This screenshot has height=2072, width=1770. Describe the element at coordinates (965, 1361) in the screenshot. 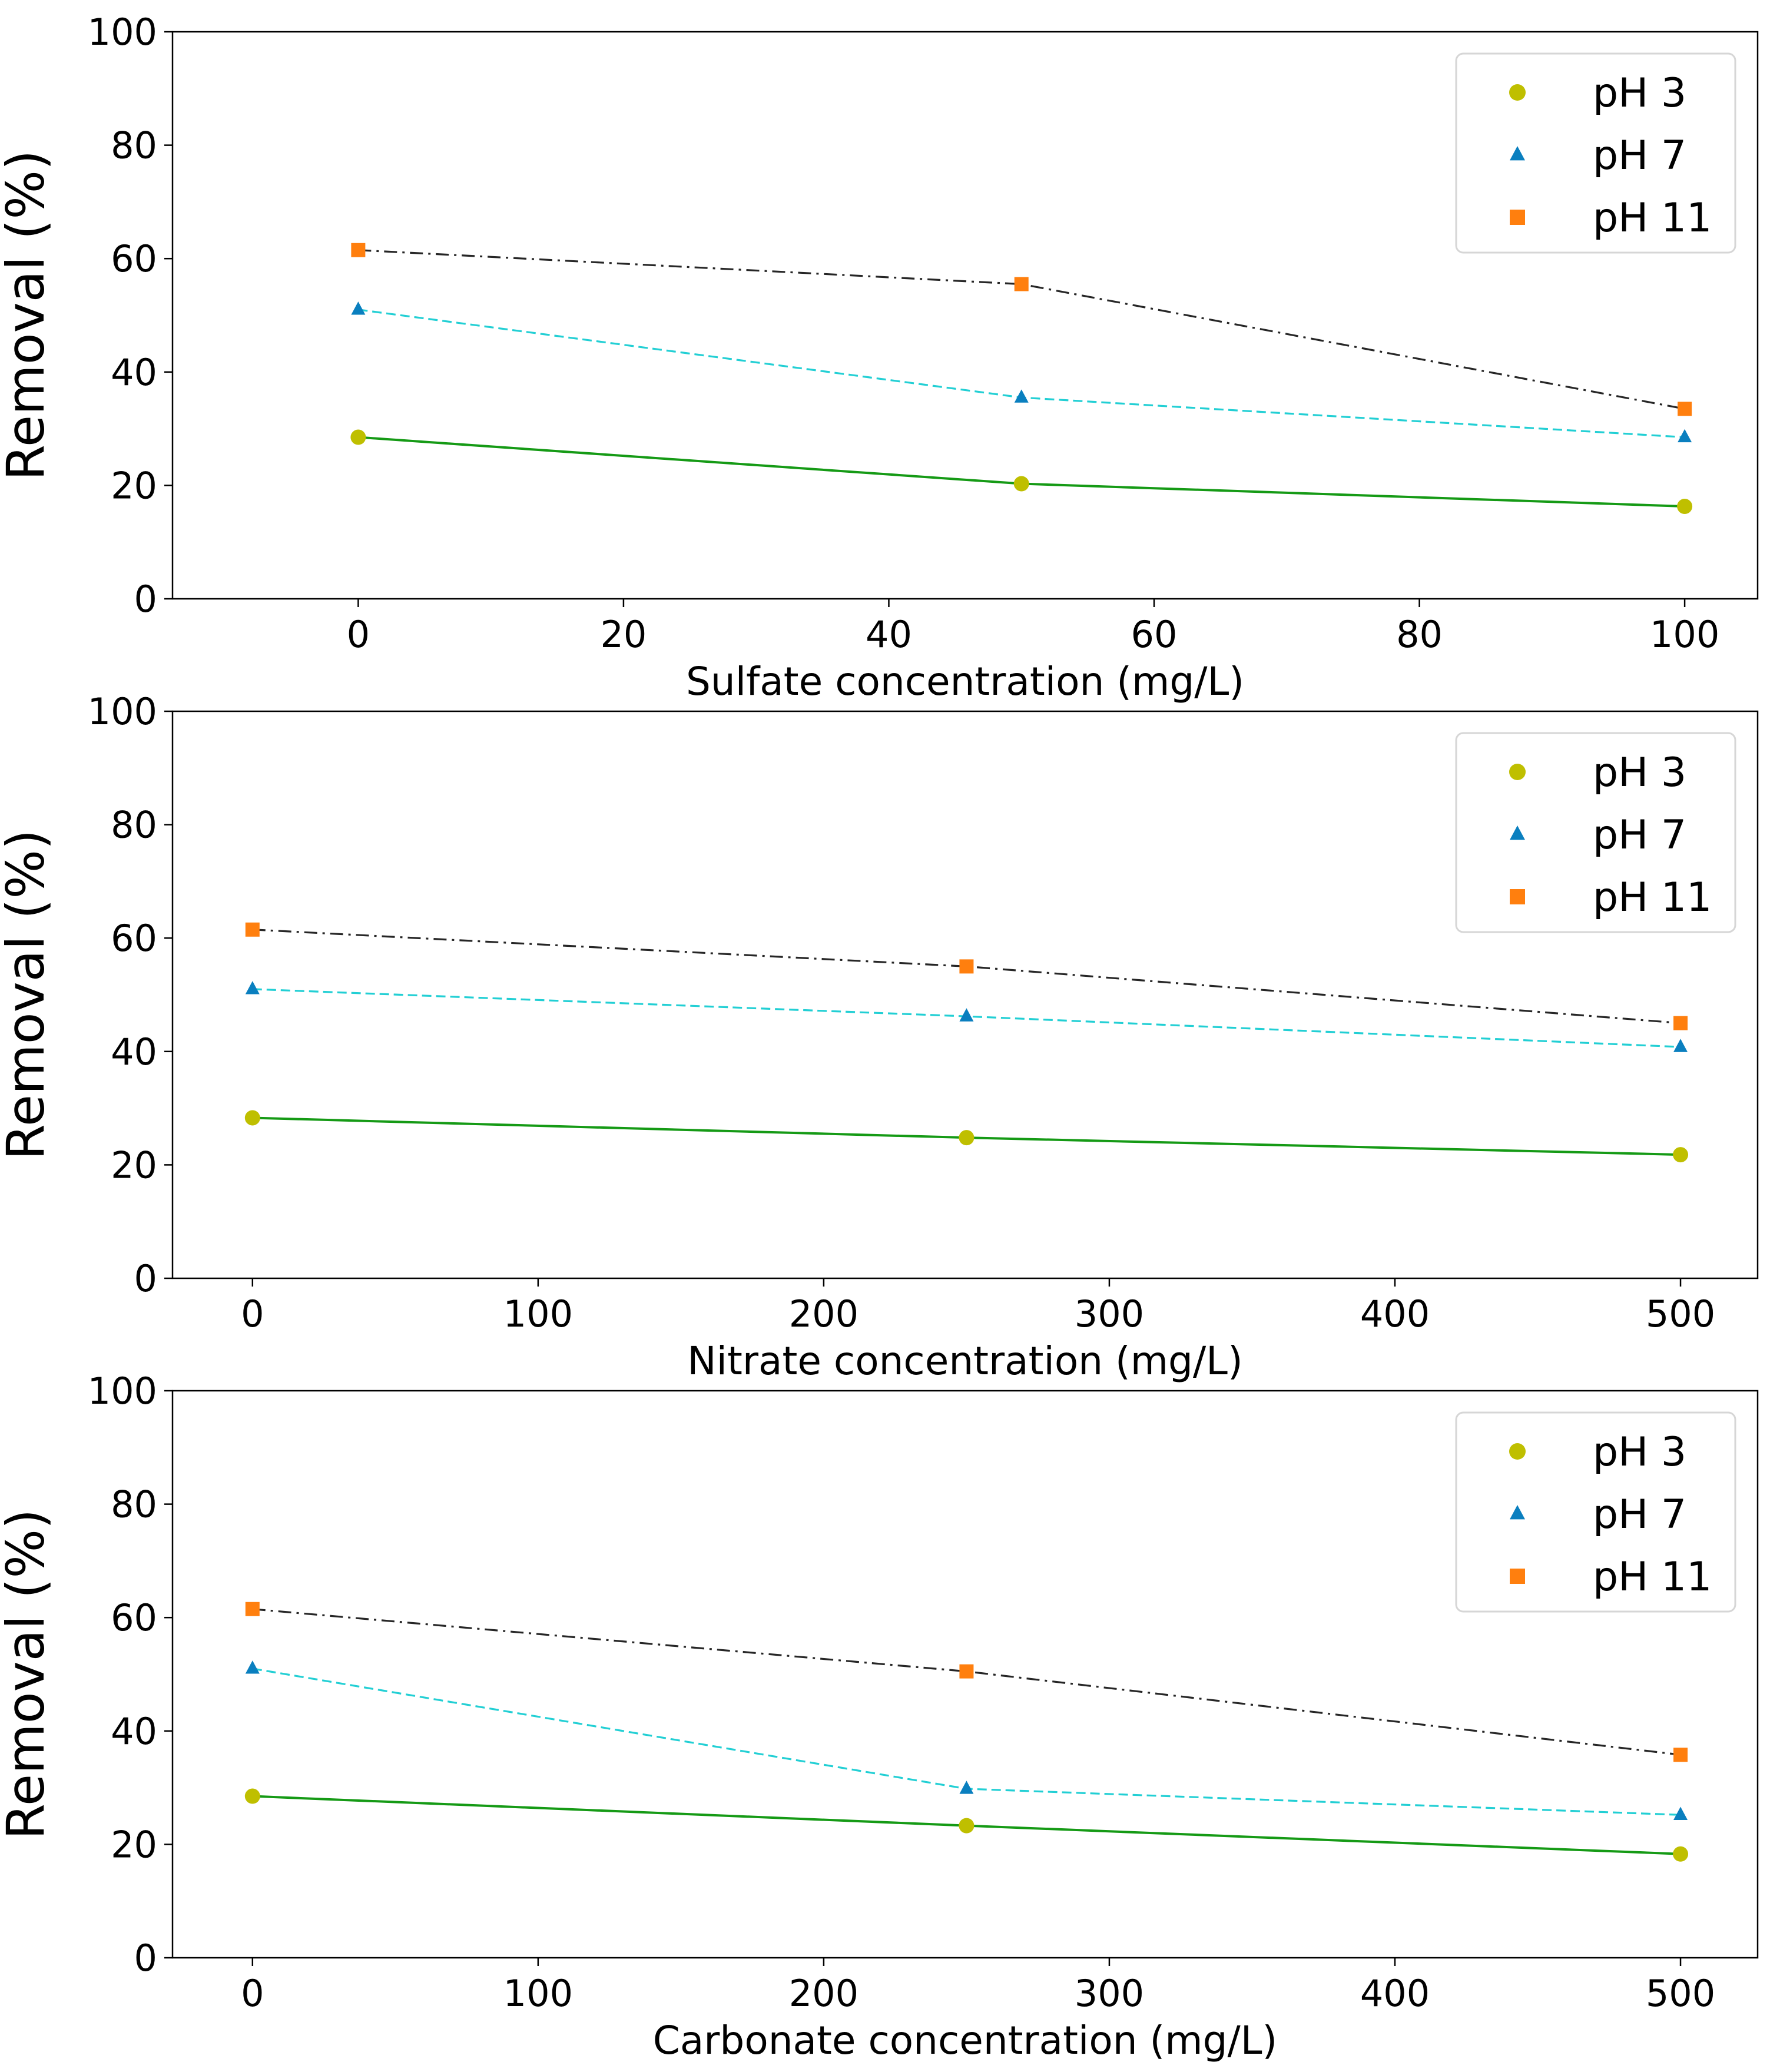

I see `x-axis-title: Nitrate concentration (mg/L)` at that location.